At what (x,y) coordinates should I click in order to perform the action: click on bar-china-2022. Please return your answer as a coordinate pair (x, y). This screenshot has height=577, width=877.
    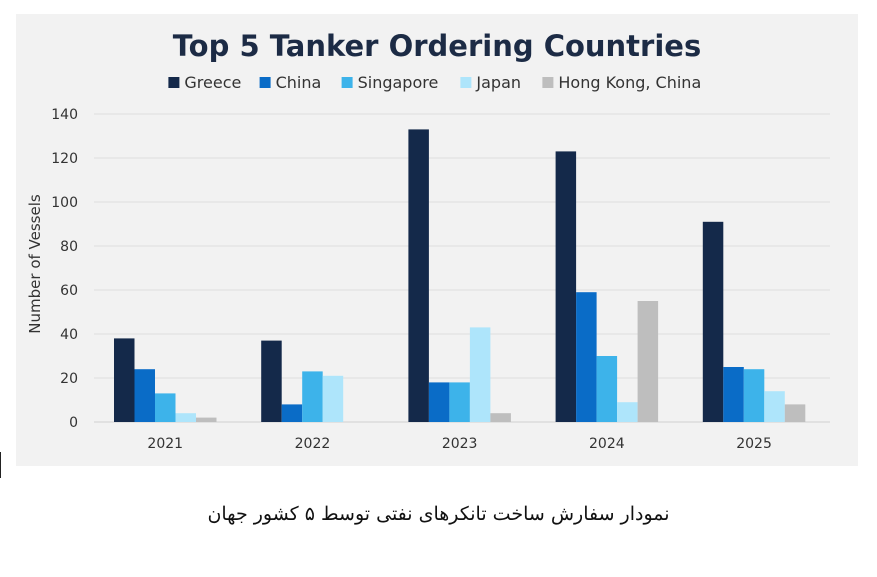
    Looking at the image, I should click on (292, 413).